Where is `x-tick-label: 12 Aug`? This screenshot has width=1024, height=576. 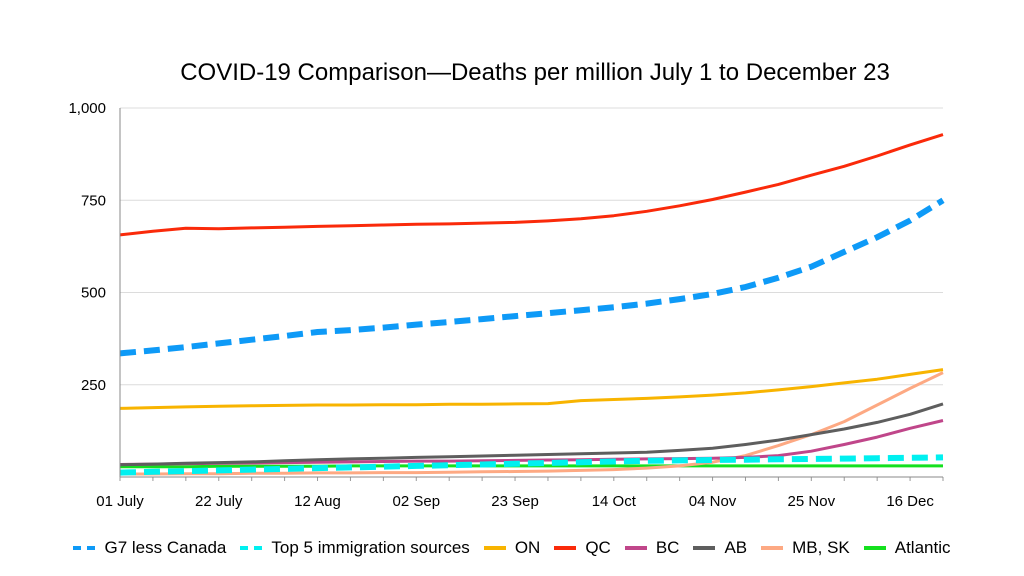 x-tick-label: 12 Aug is located at coordinates (317, 501).